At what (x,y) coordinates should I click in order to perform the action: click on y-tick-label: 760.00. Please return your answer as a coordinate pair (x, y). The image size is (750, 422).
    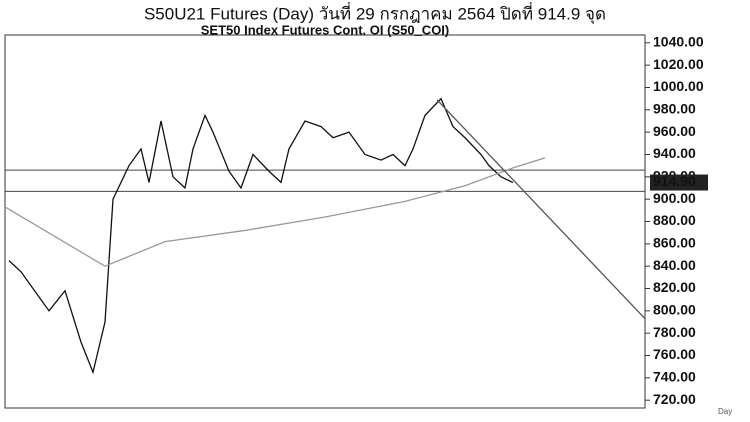
    Looking at the image, I should click on (674, 354).